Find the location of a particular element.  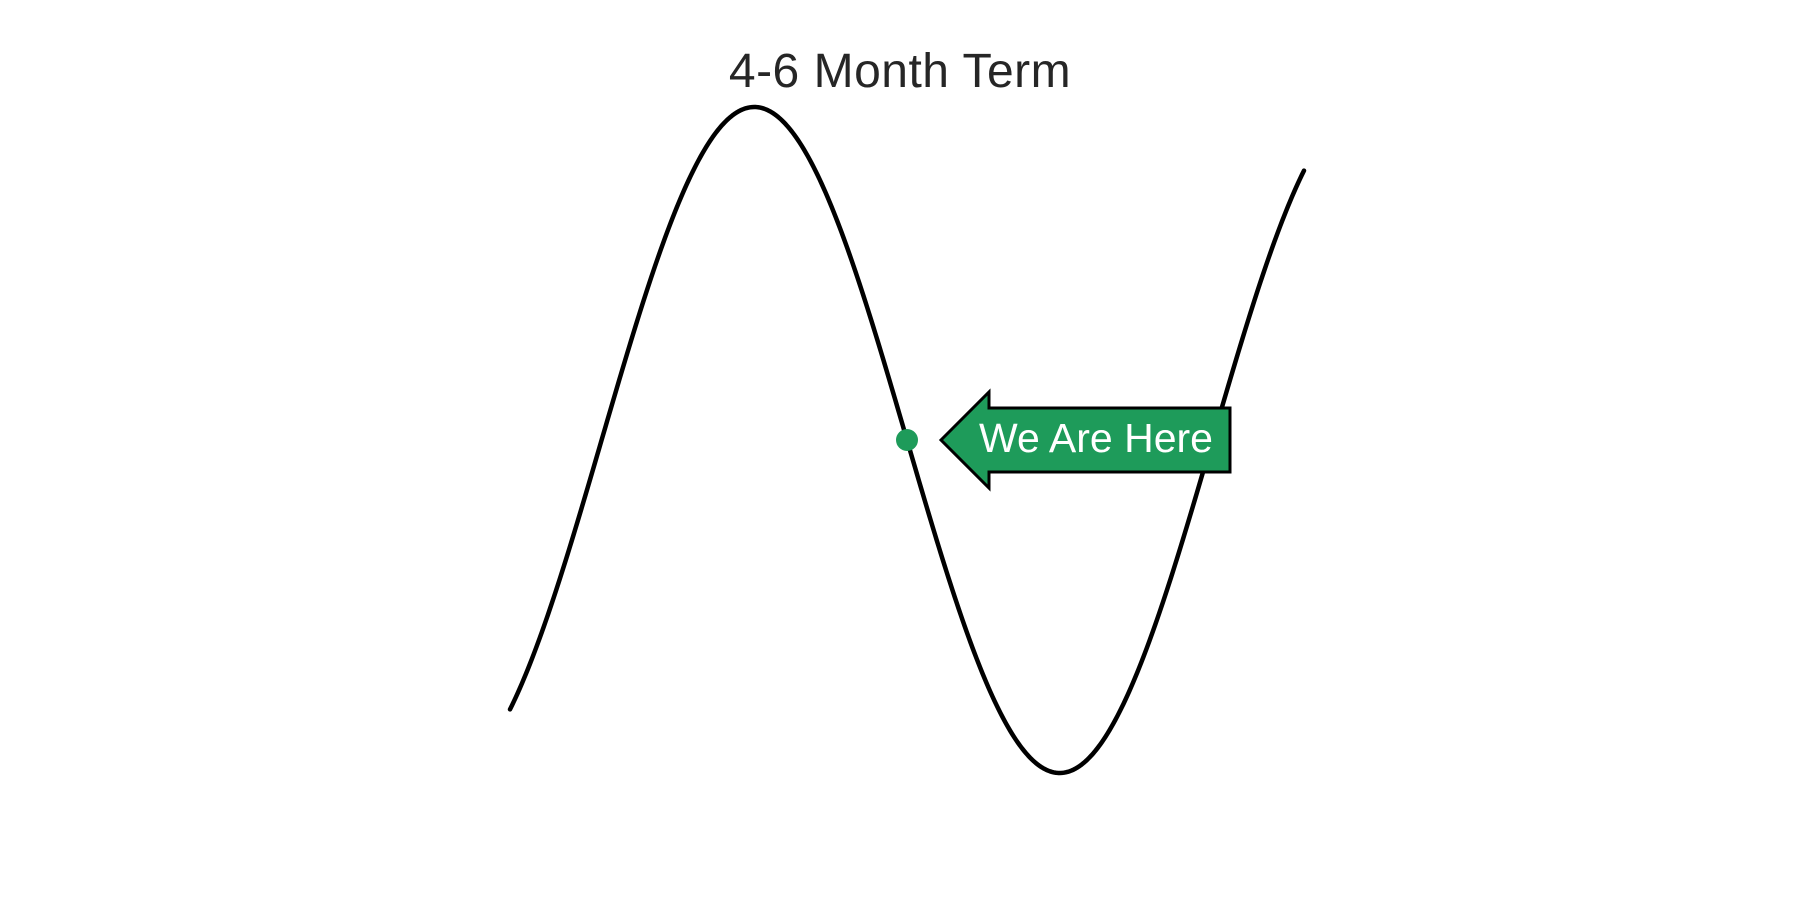

diagram-title: 4-6 Month Term is located at coordinates (900, 71).